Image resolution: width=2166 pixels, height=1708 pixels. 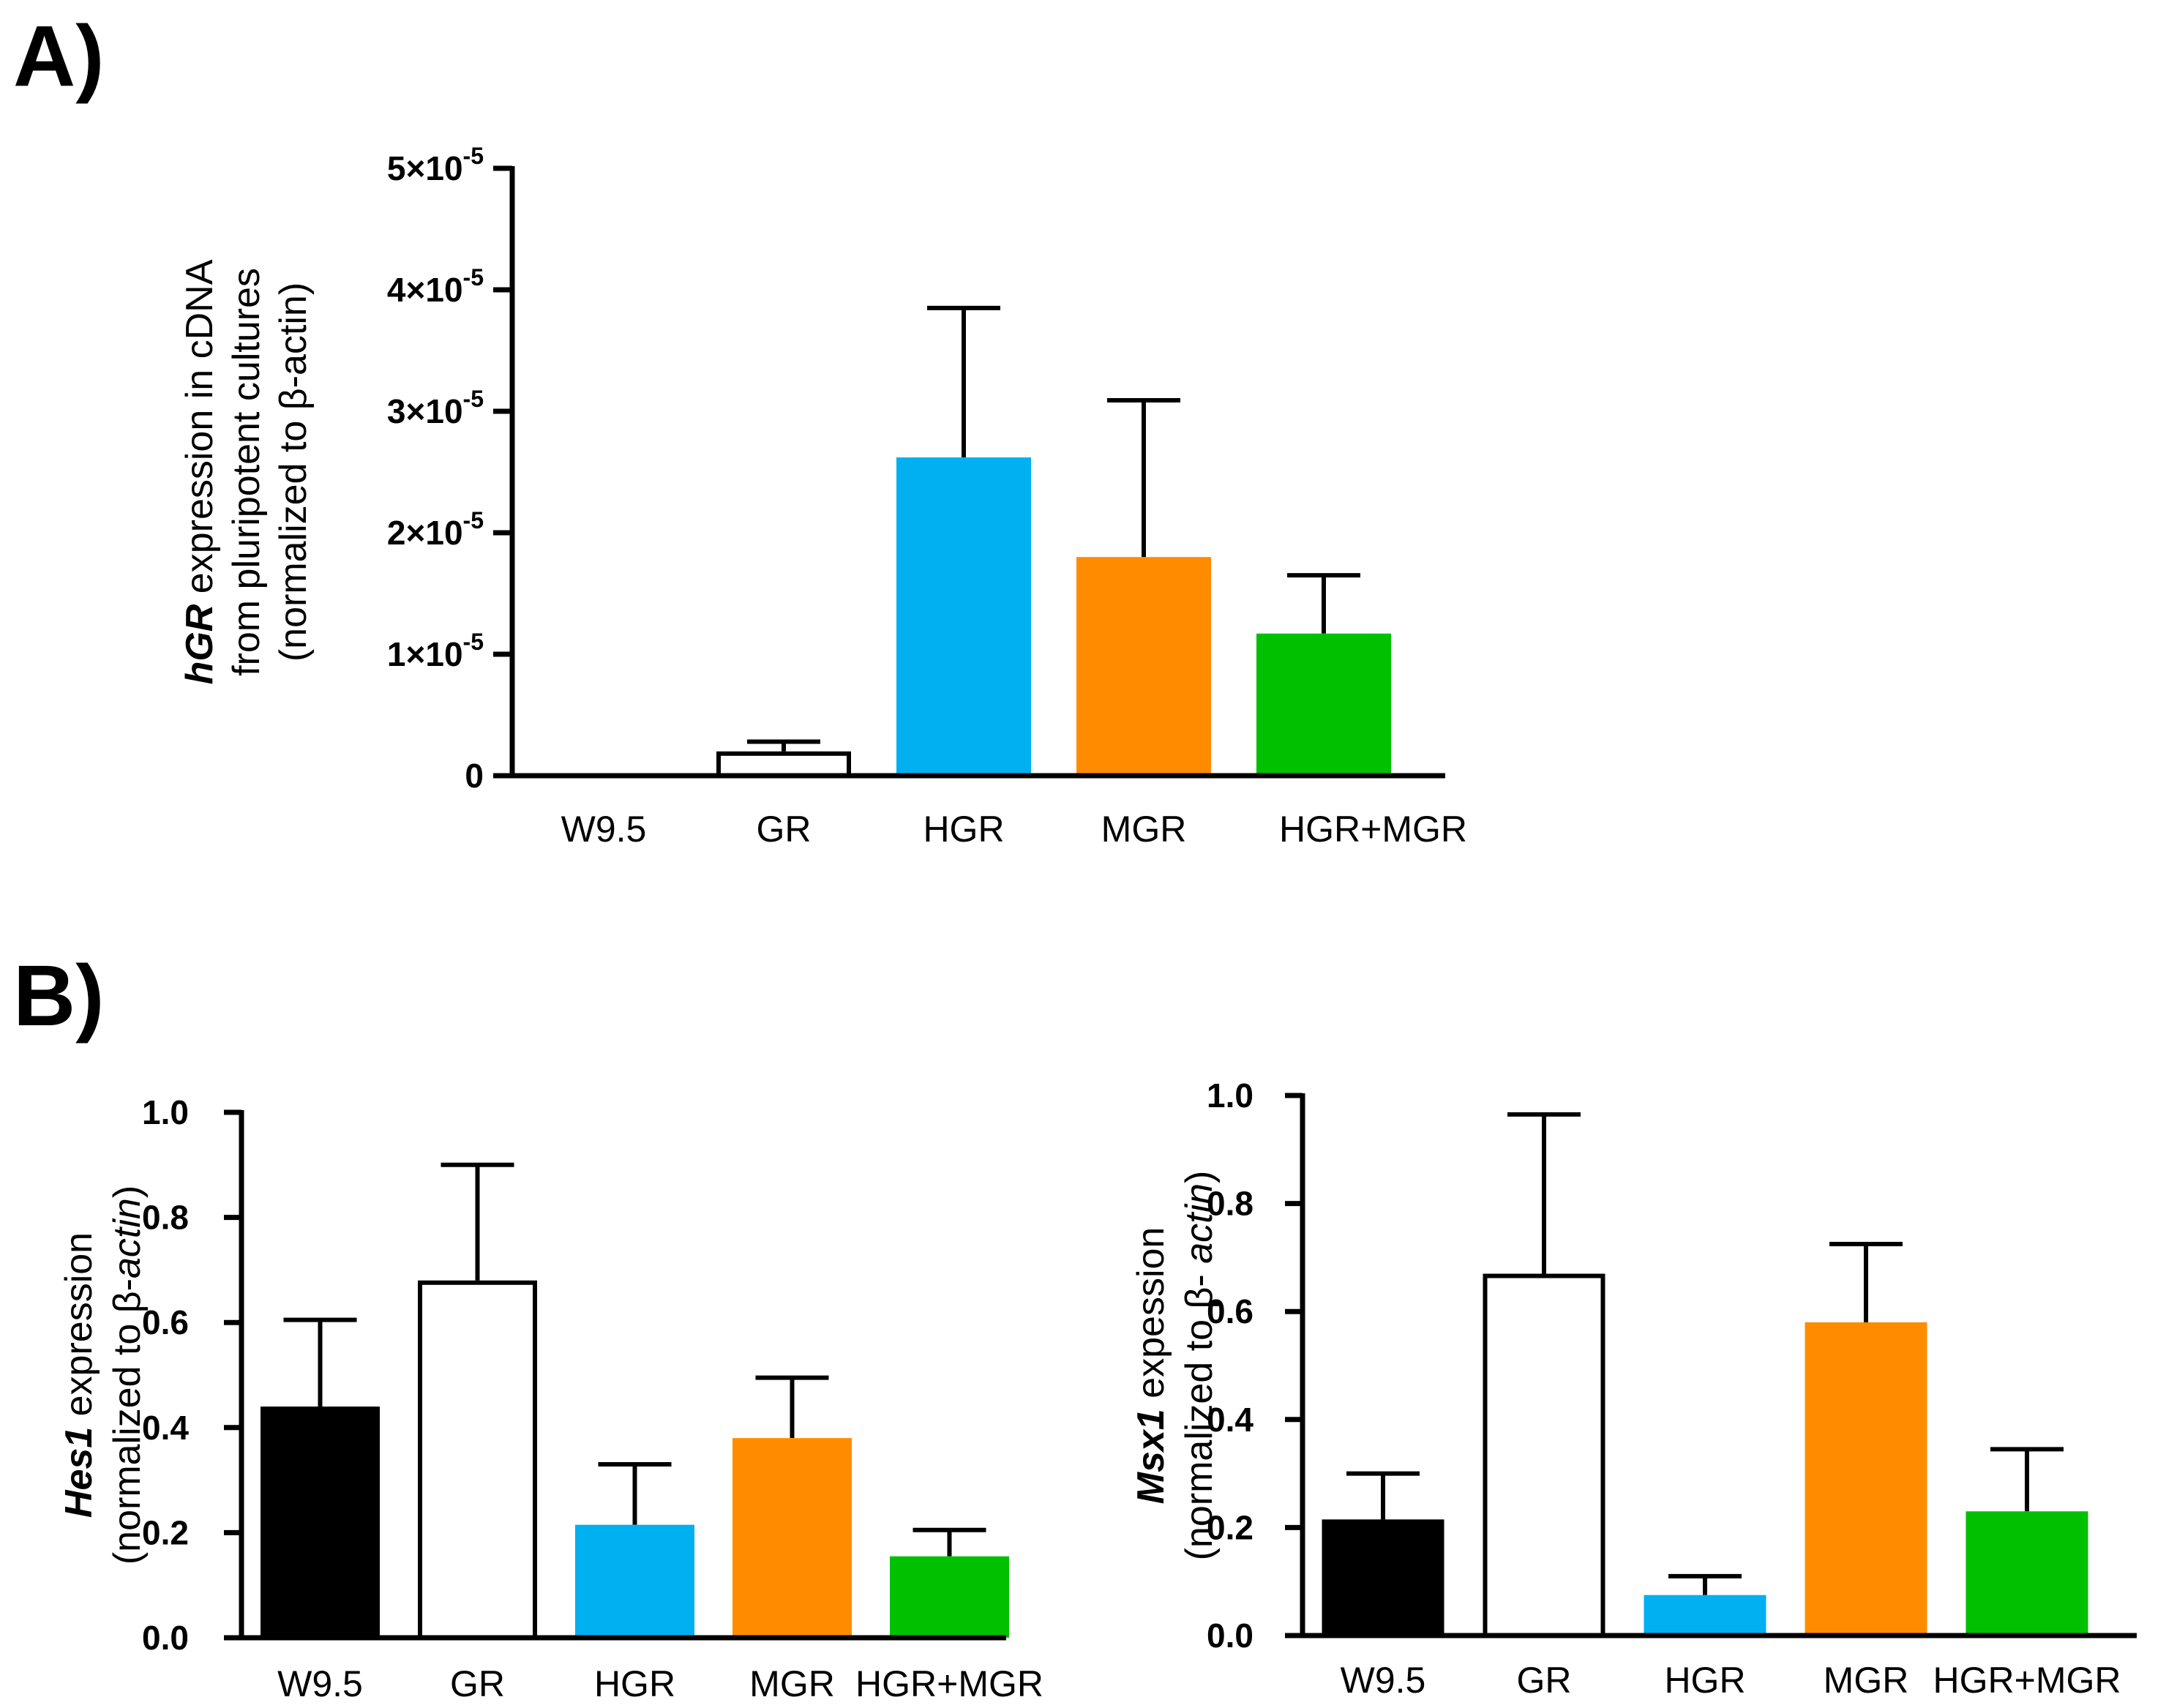 What do you see at coordinates (79, 1375) in the screenshot?
I see `y-axis-title-b1-line0: Hes1 expression` at bounding box center [79, 1375].